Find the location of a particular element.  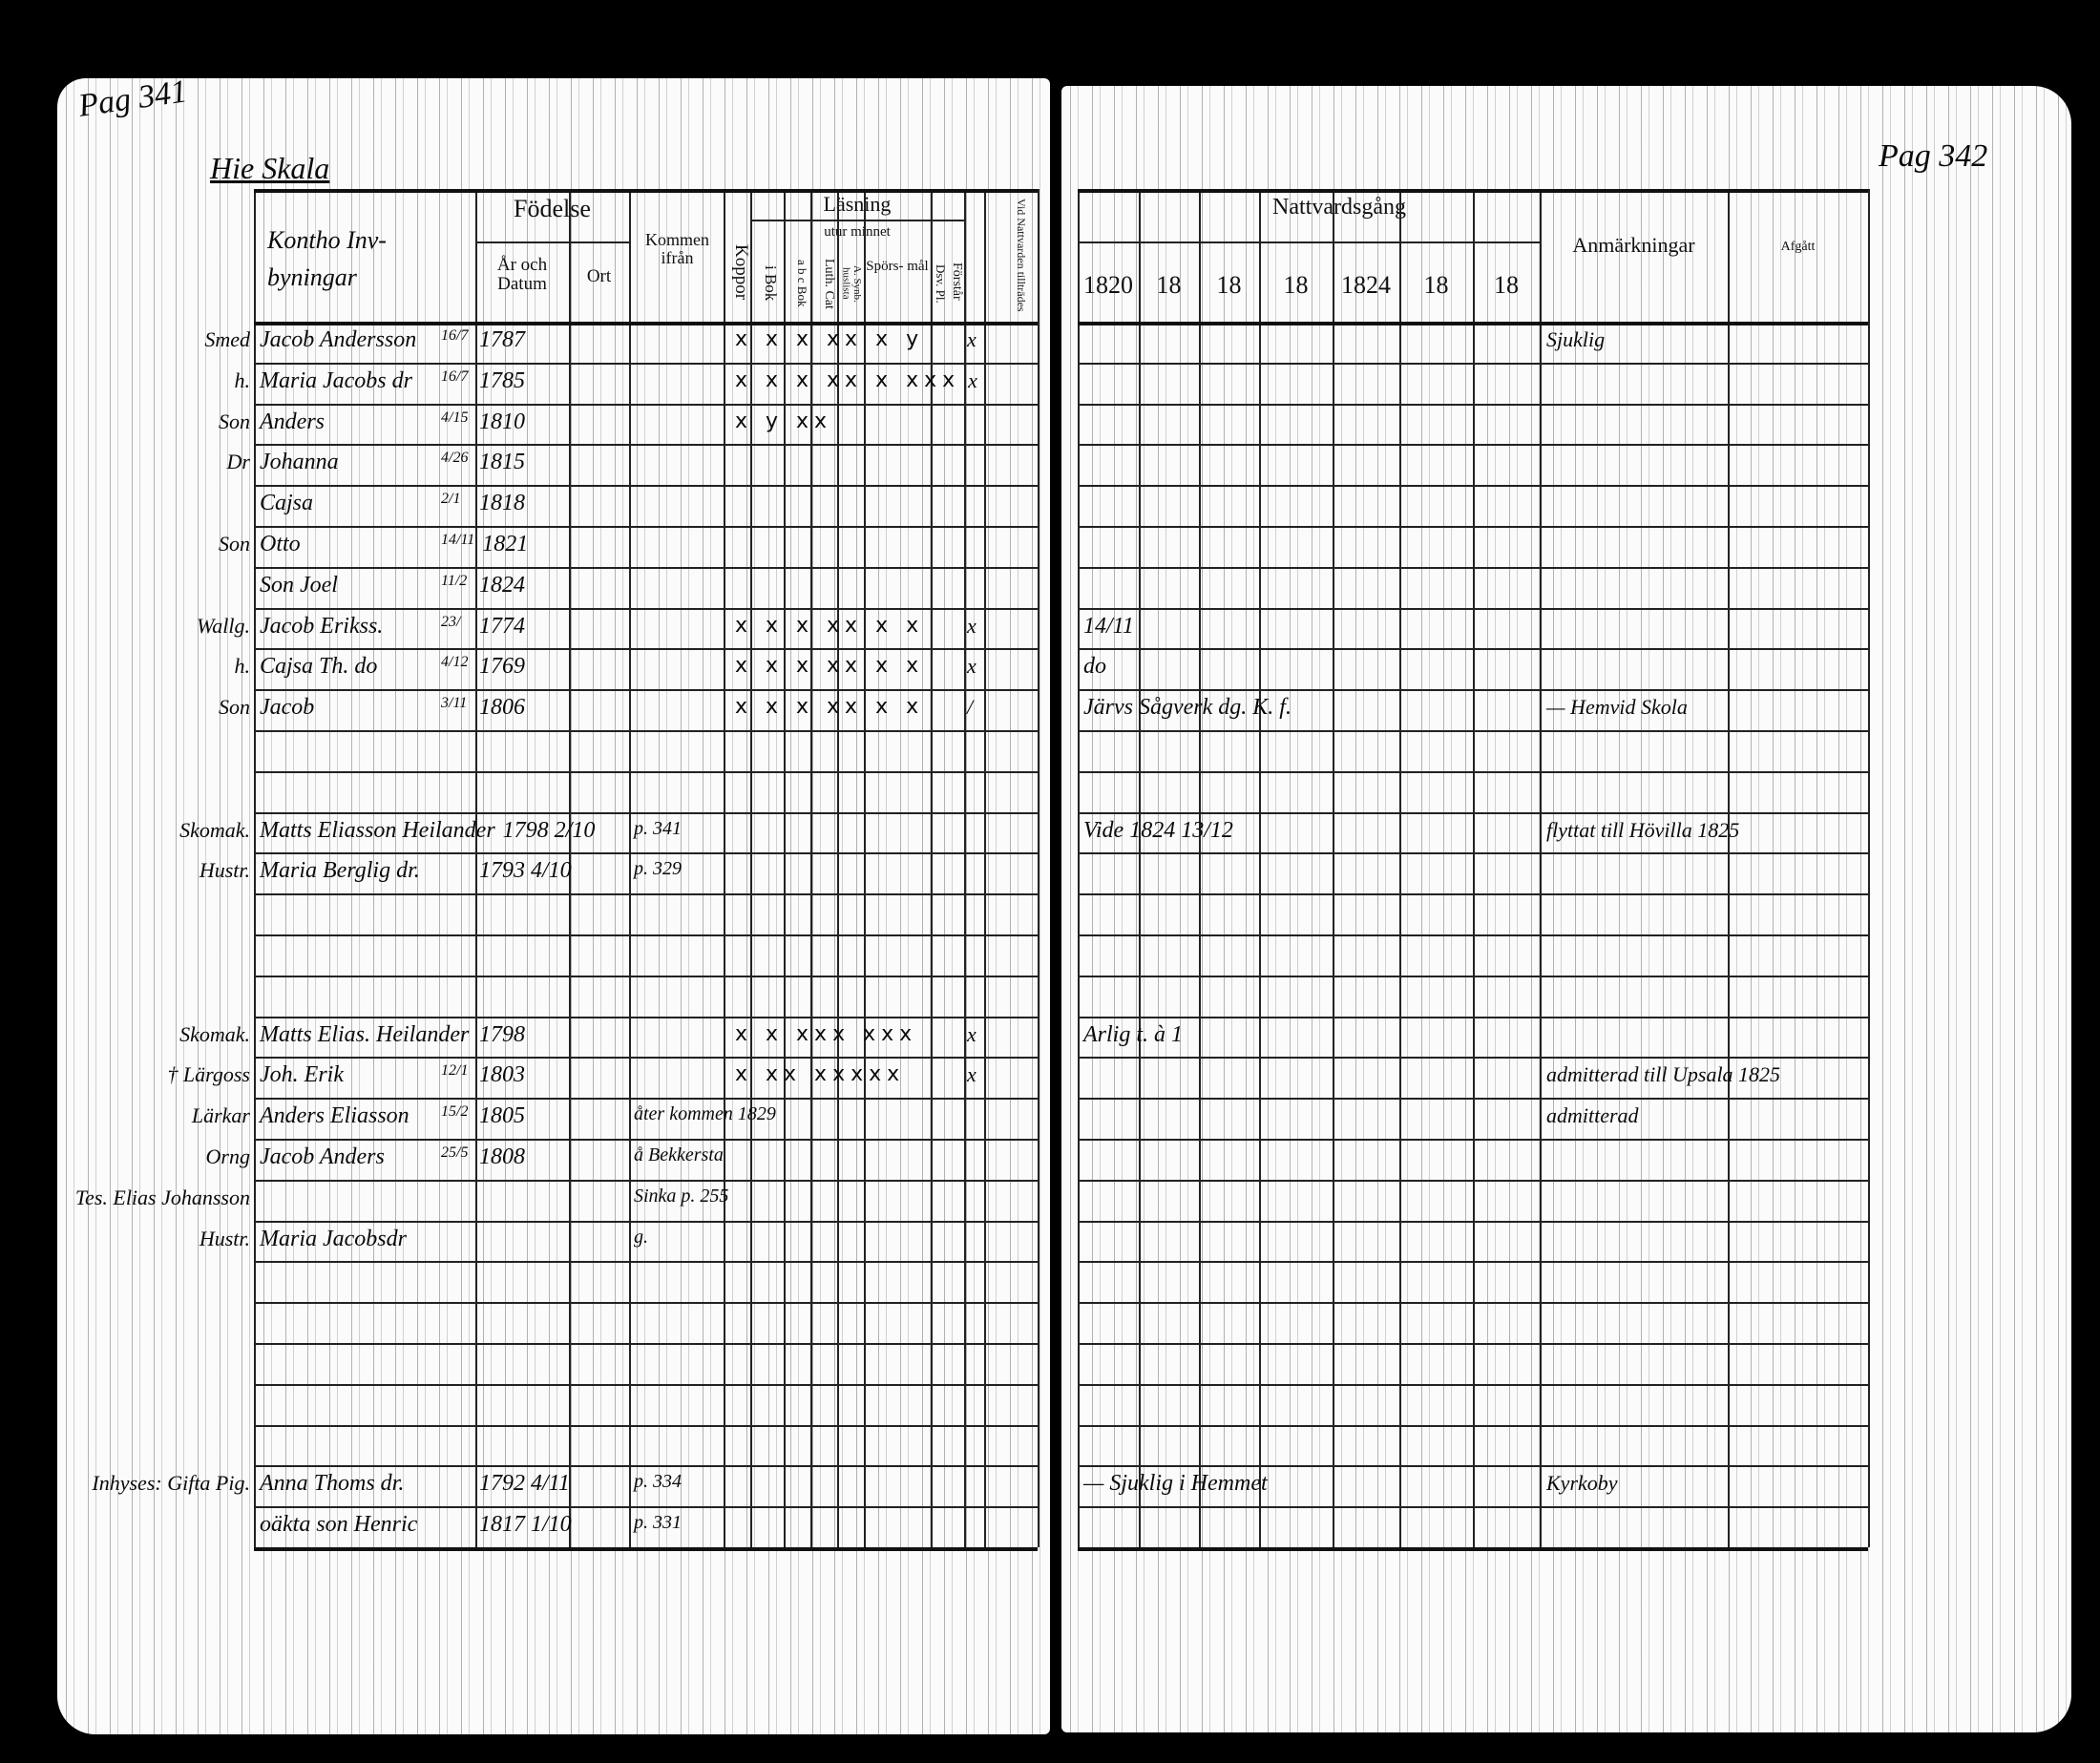

header-top-rule is located at coordinates (1473, 191).